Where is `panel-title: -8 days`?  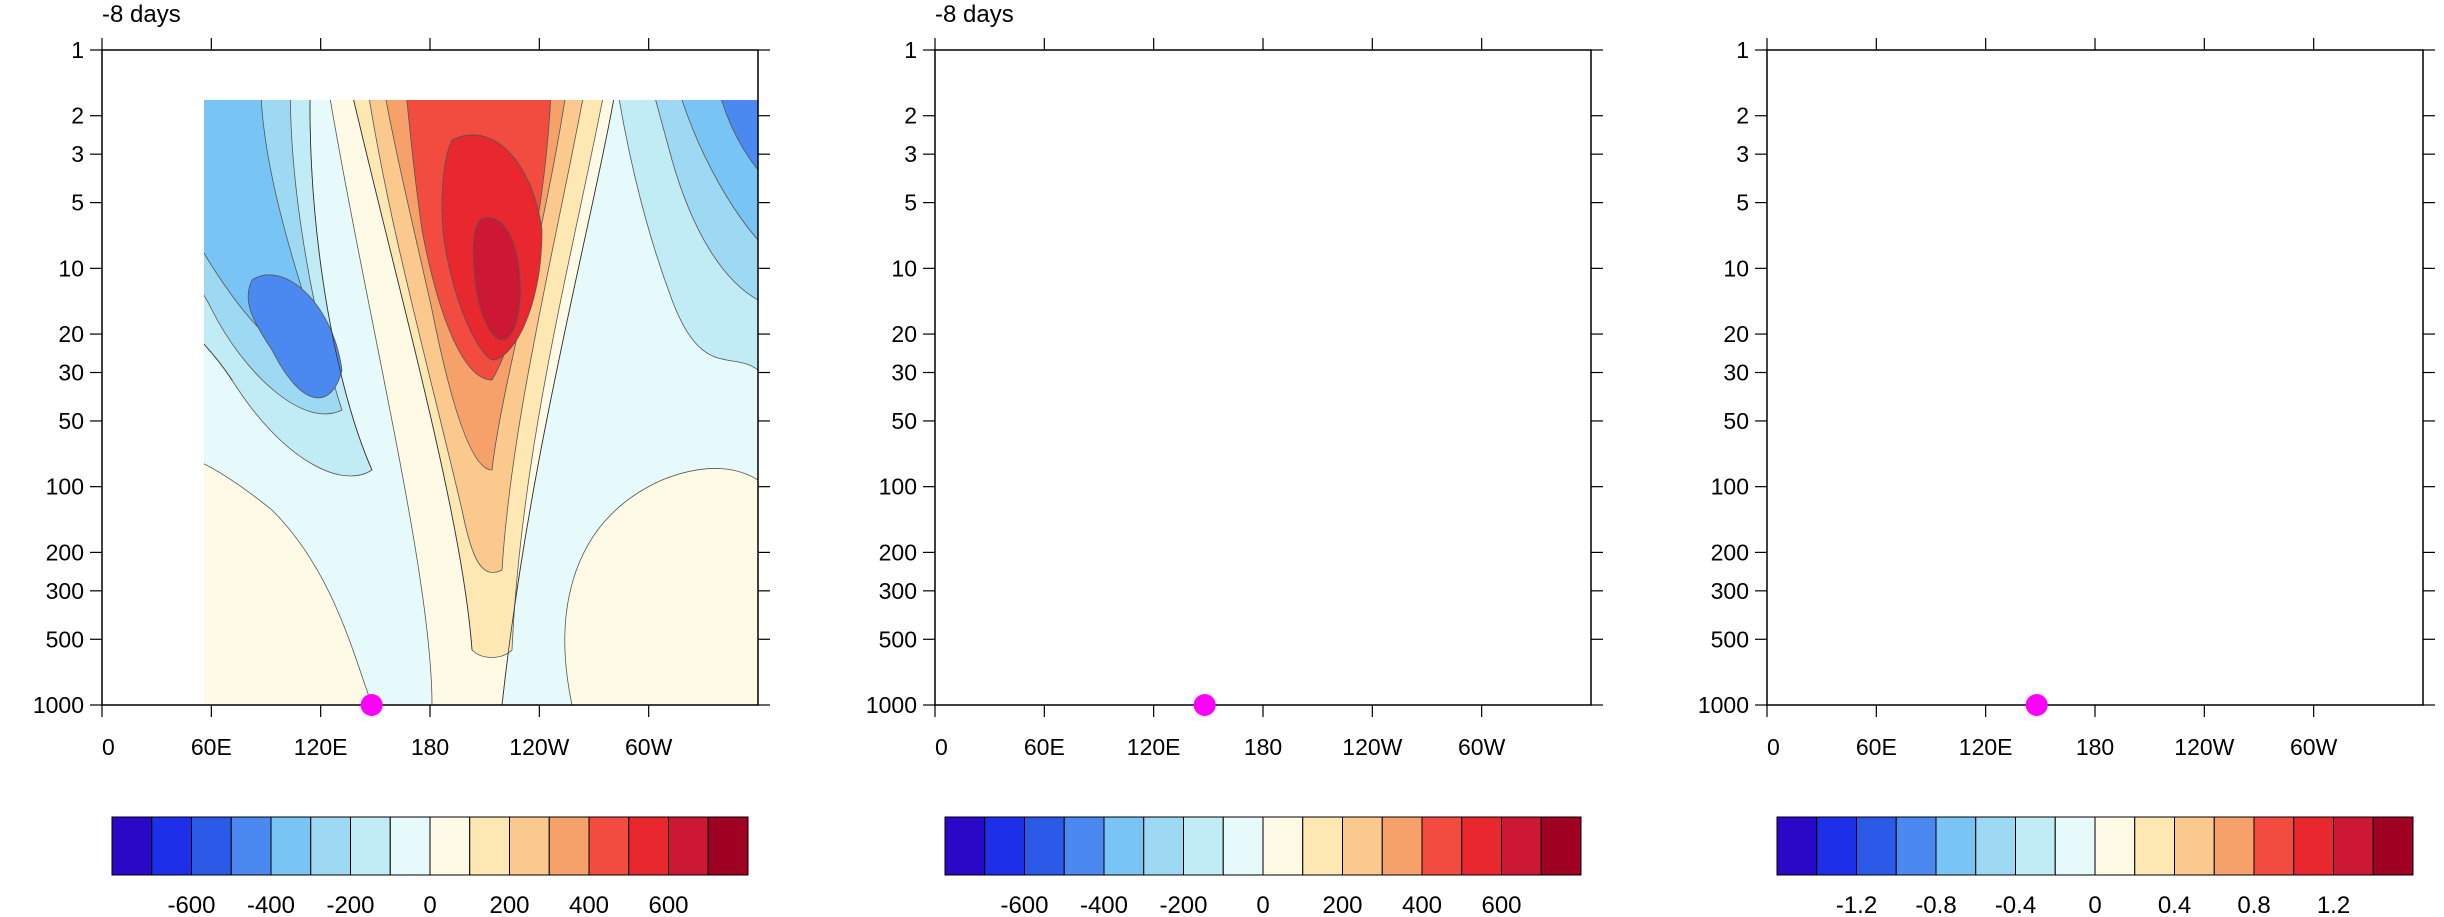 panel-title: -8 days is located at coordinates (141, 14).